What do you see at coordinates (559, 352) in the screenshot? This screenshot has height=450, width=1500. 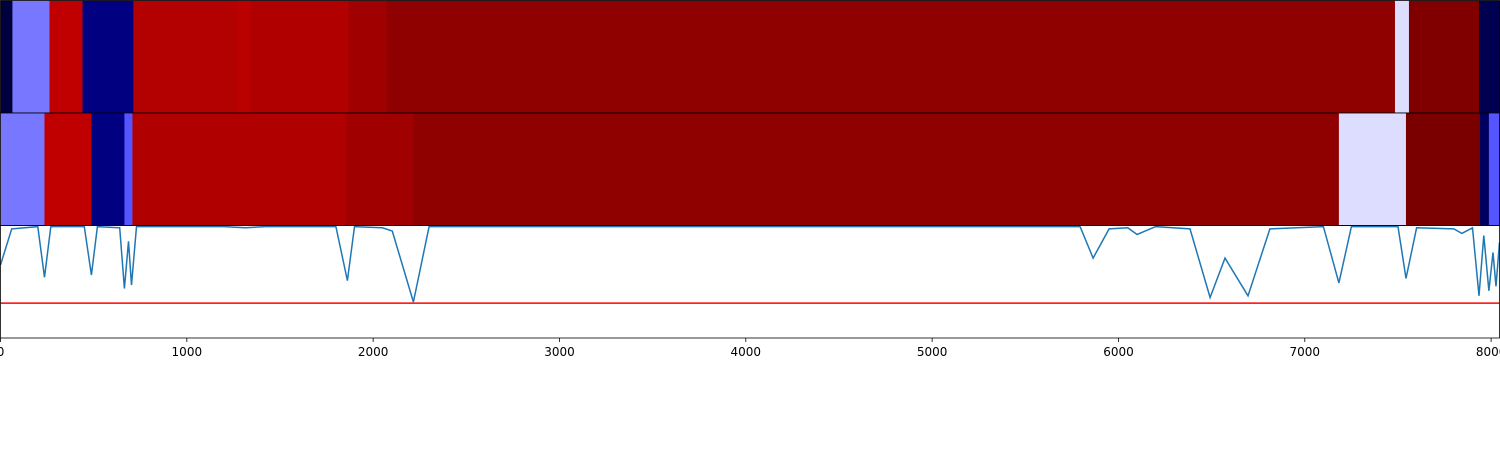 I see `x-tick-label: 3000` at bounding box center [559, 352].